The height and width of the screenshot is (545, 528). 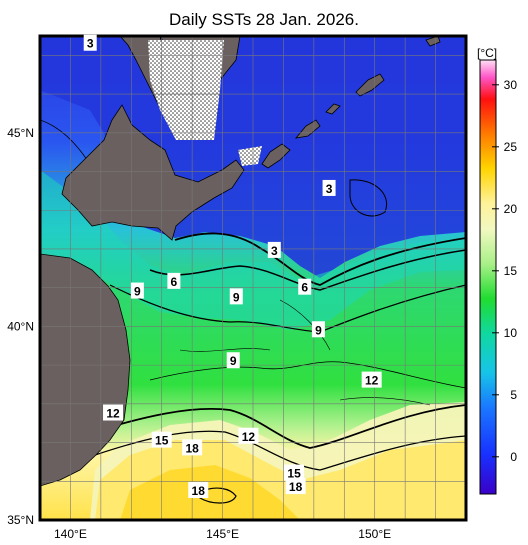 What do you see at coordinates (374, 534) in the screenshot?
I see `lon-label: 150°E` at bounding box center [374, 534].